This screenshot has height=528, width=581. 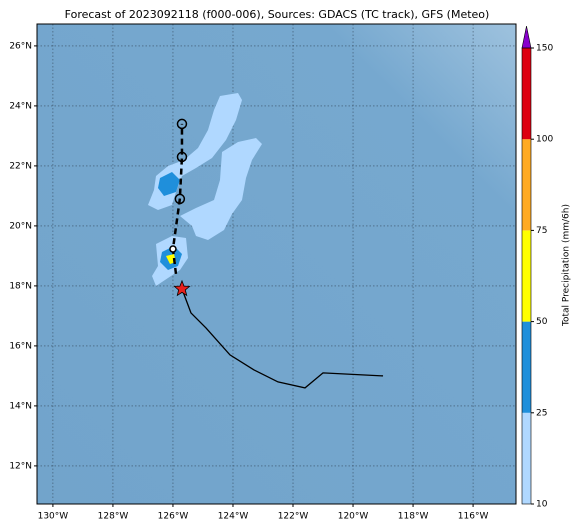 What do you see at coordinates (541, 413) in the screenshot?
I see `colorbar-tick-label: 25` at bounding box center [541, 413].